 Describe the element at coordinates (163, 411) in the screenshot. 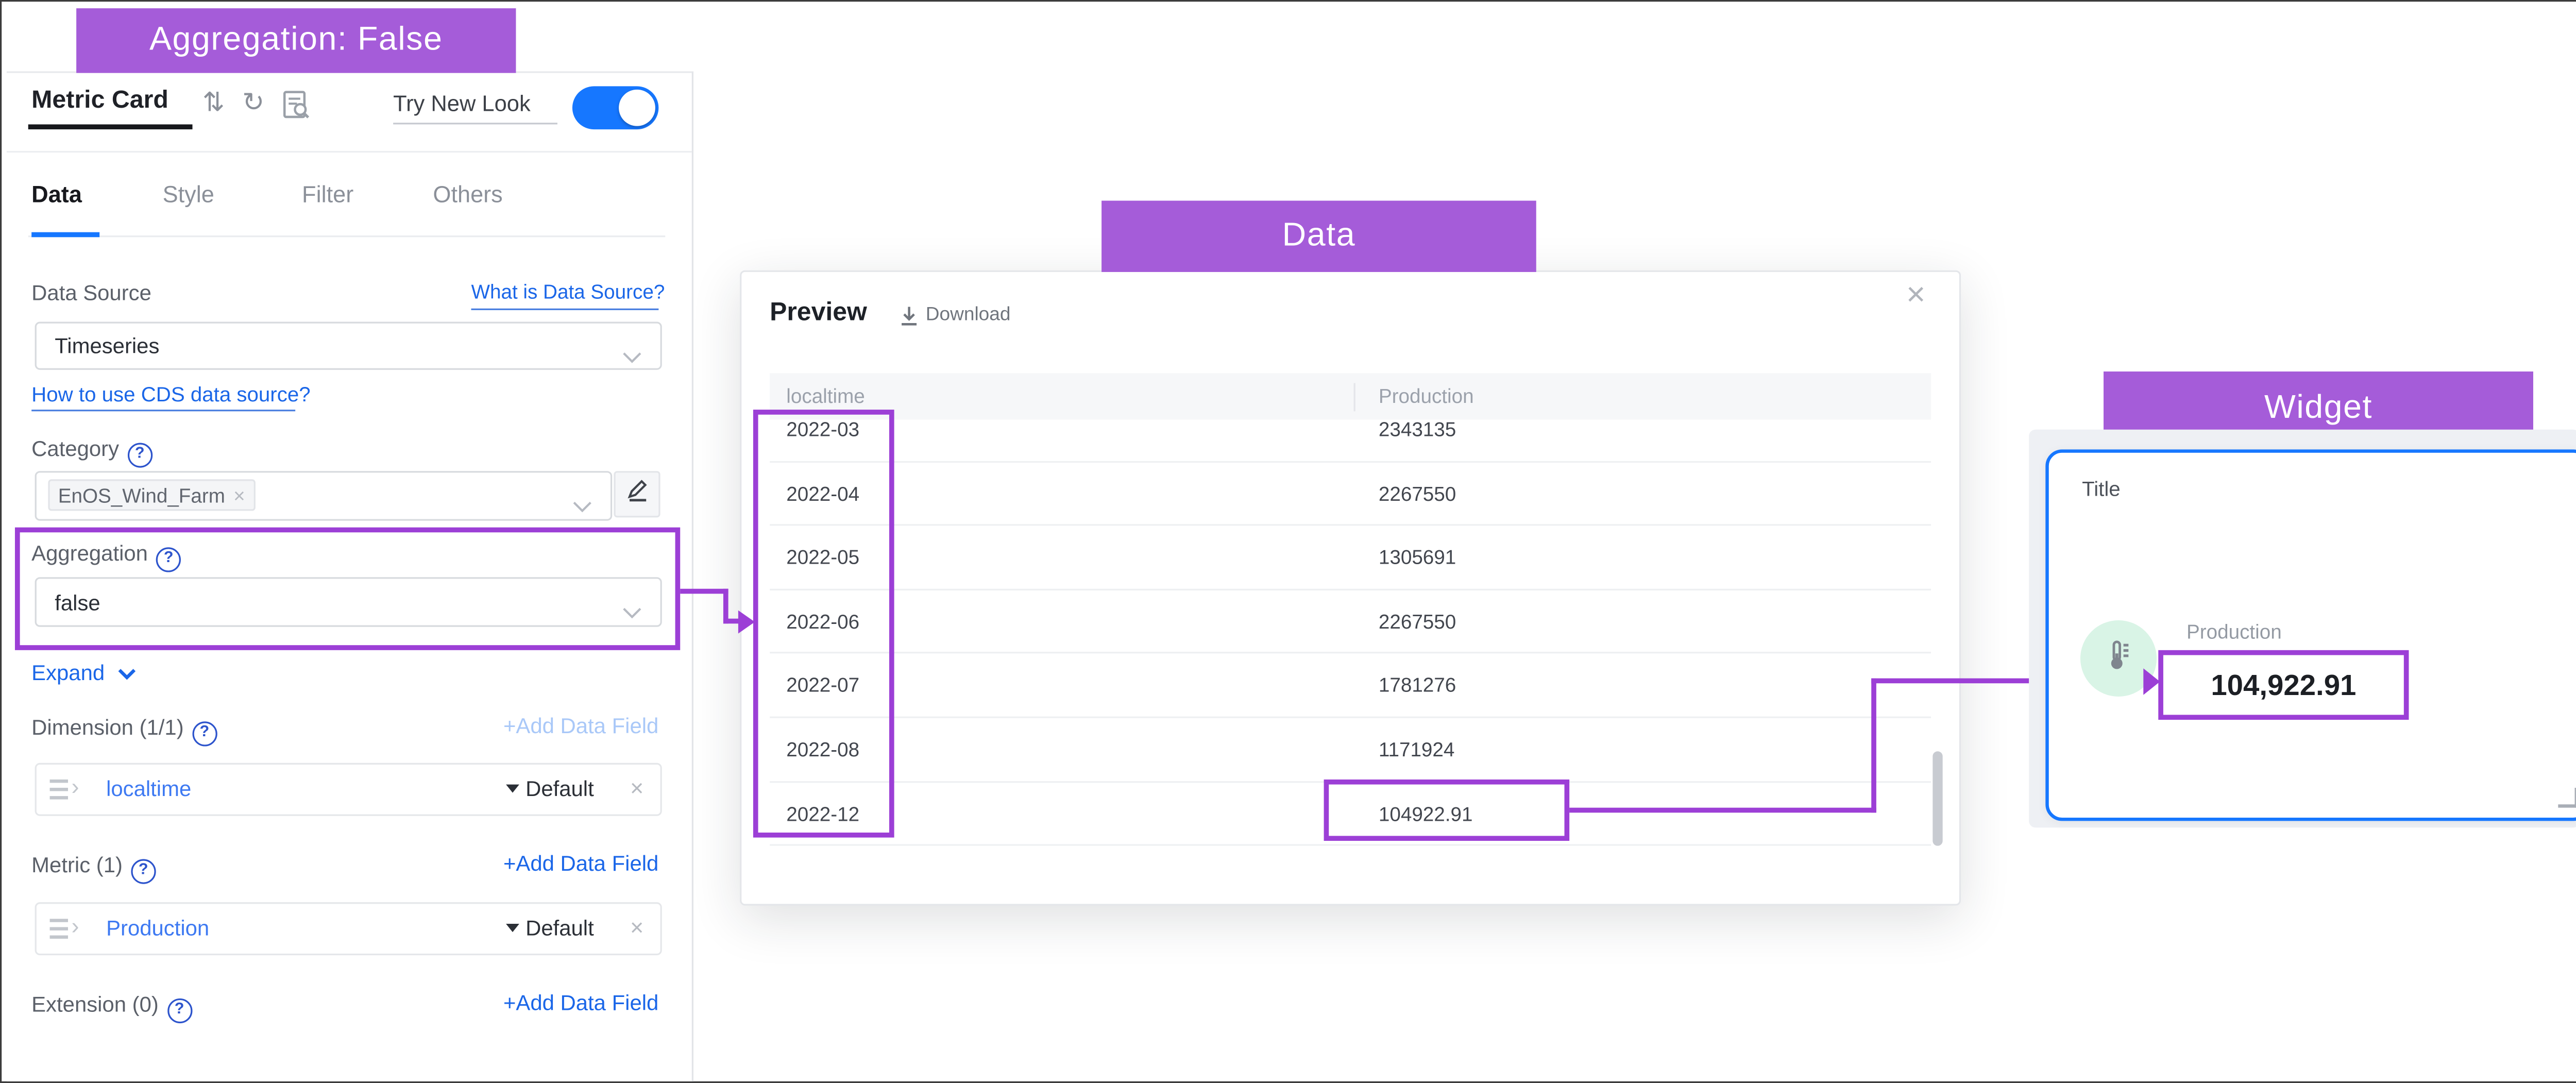

I see `cds-help-underline` at that location.